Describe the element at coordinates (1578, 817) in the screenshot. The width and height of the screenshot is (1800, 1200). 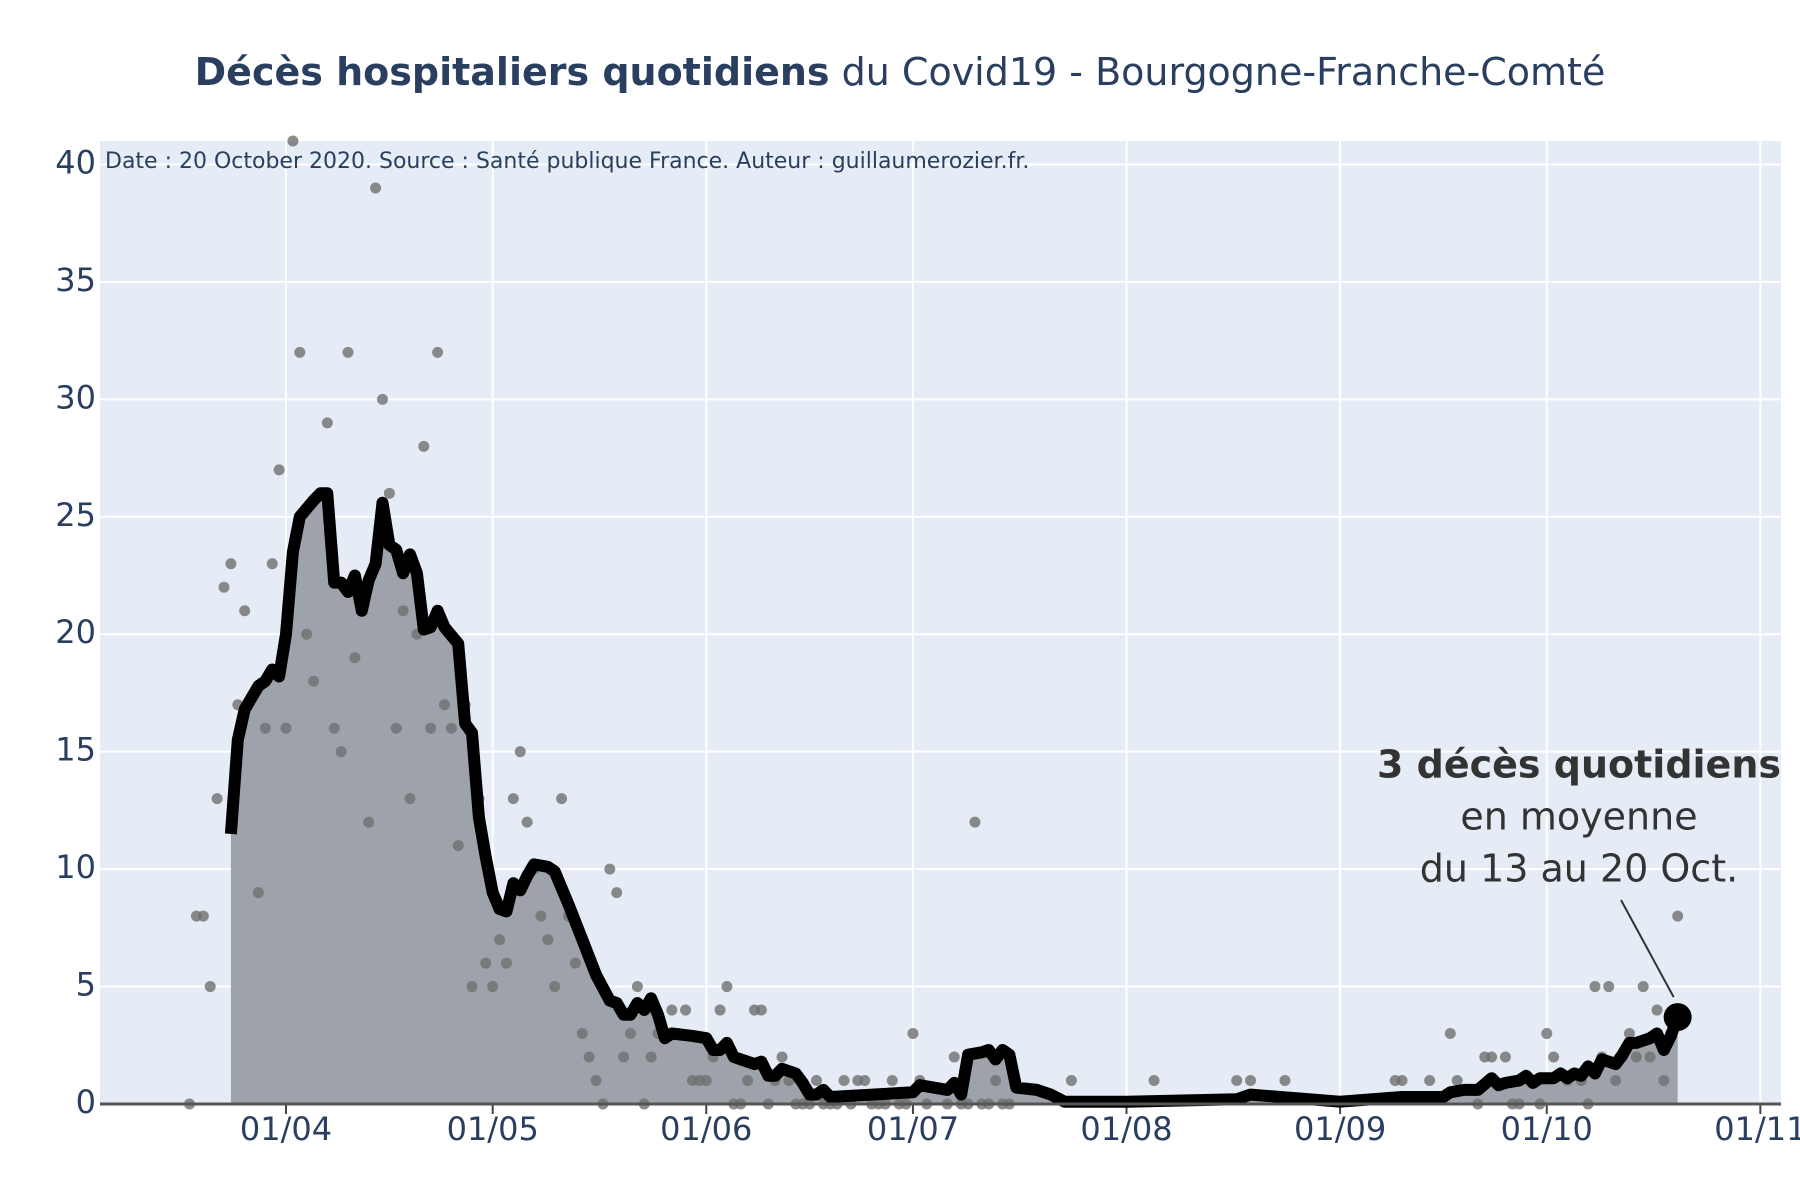
I see `annotation-text: en moyenne` at that location.